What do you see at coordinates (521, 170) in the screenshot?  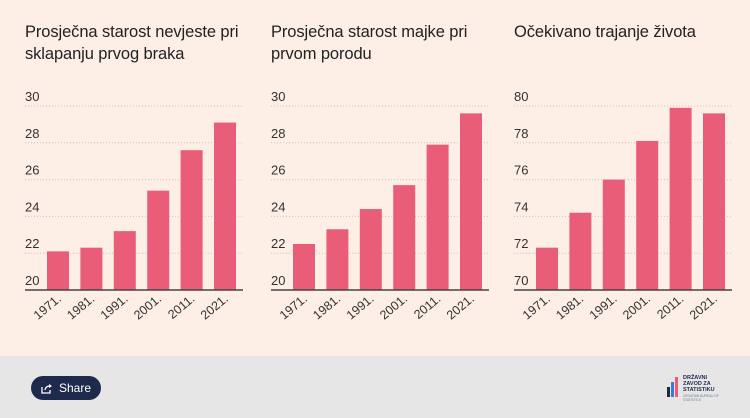 I see `y-tick-label: 76` at bounding box center [521, 170].